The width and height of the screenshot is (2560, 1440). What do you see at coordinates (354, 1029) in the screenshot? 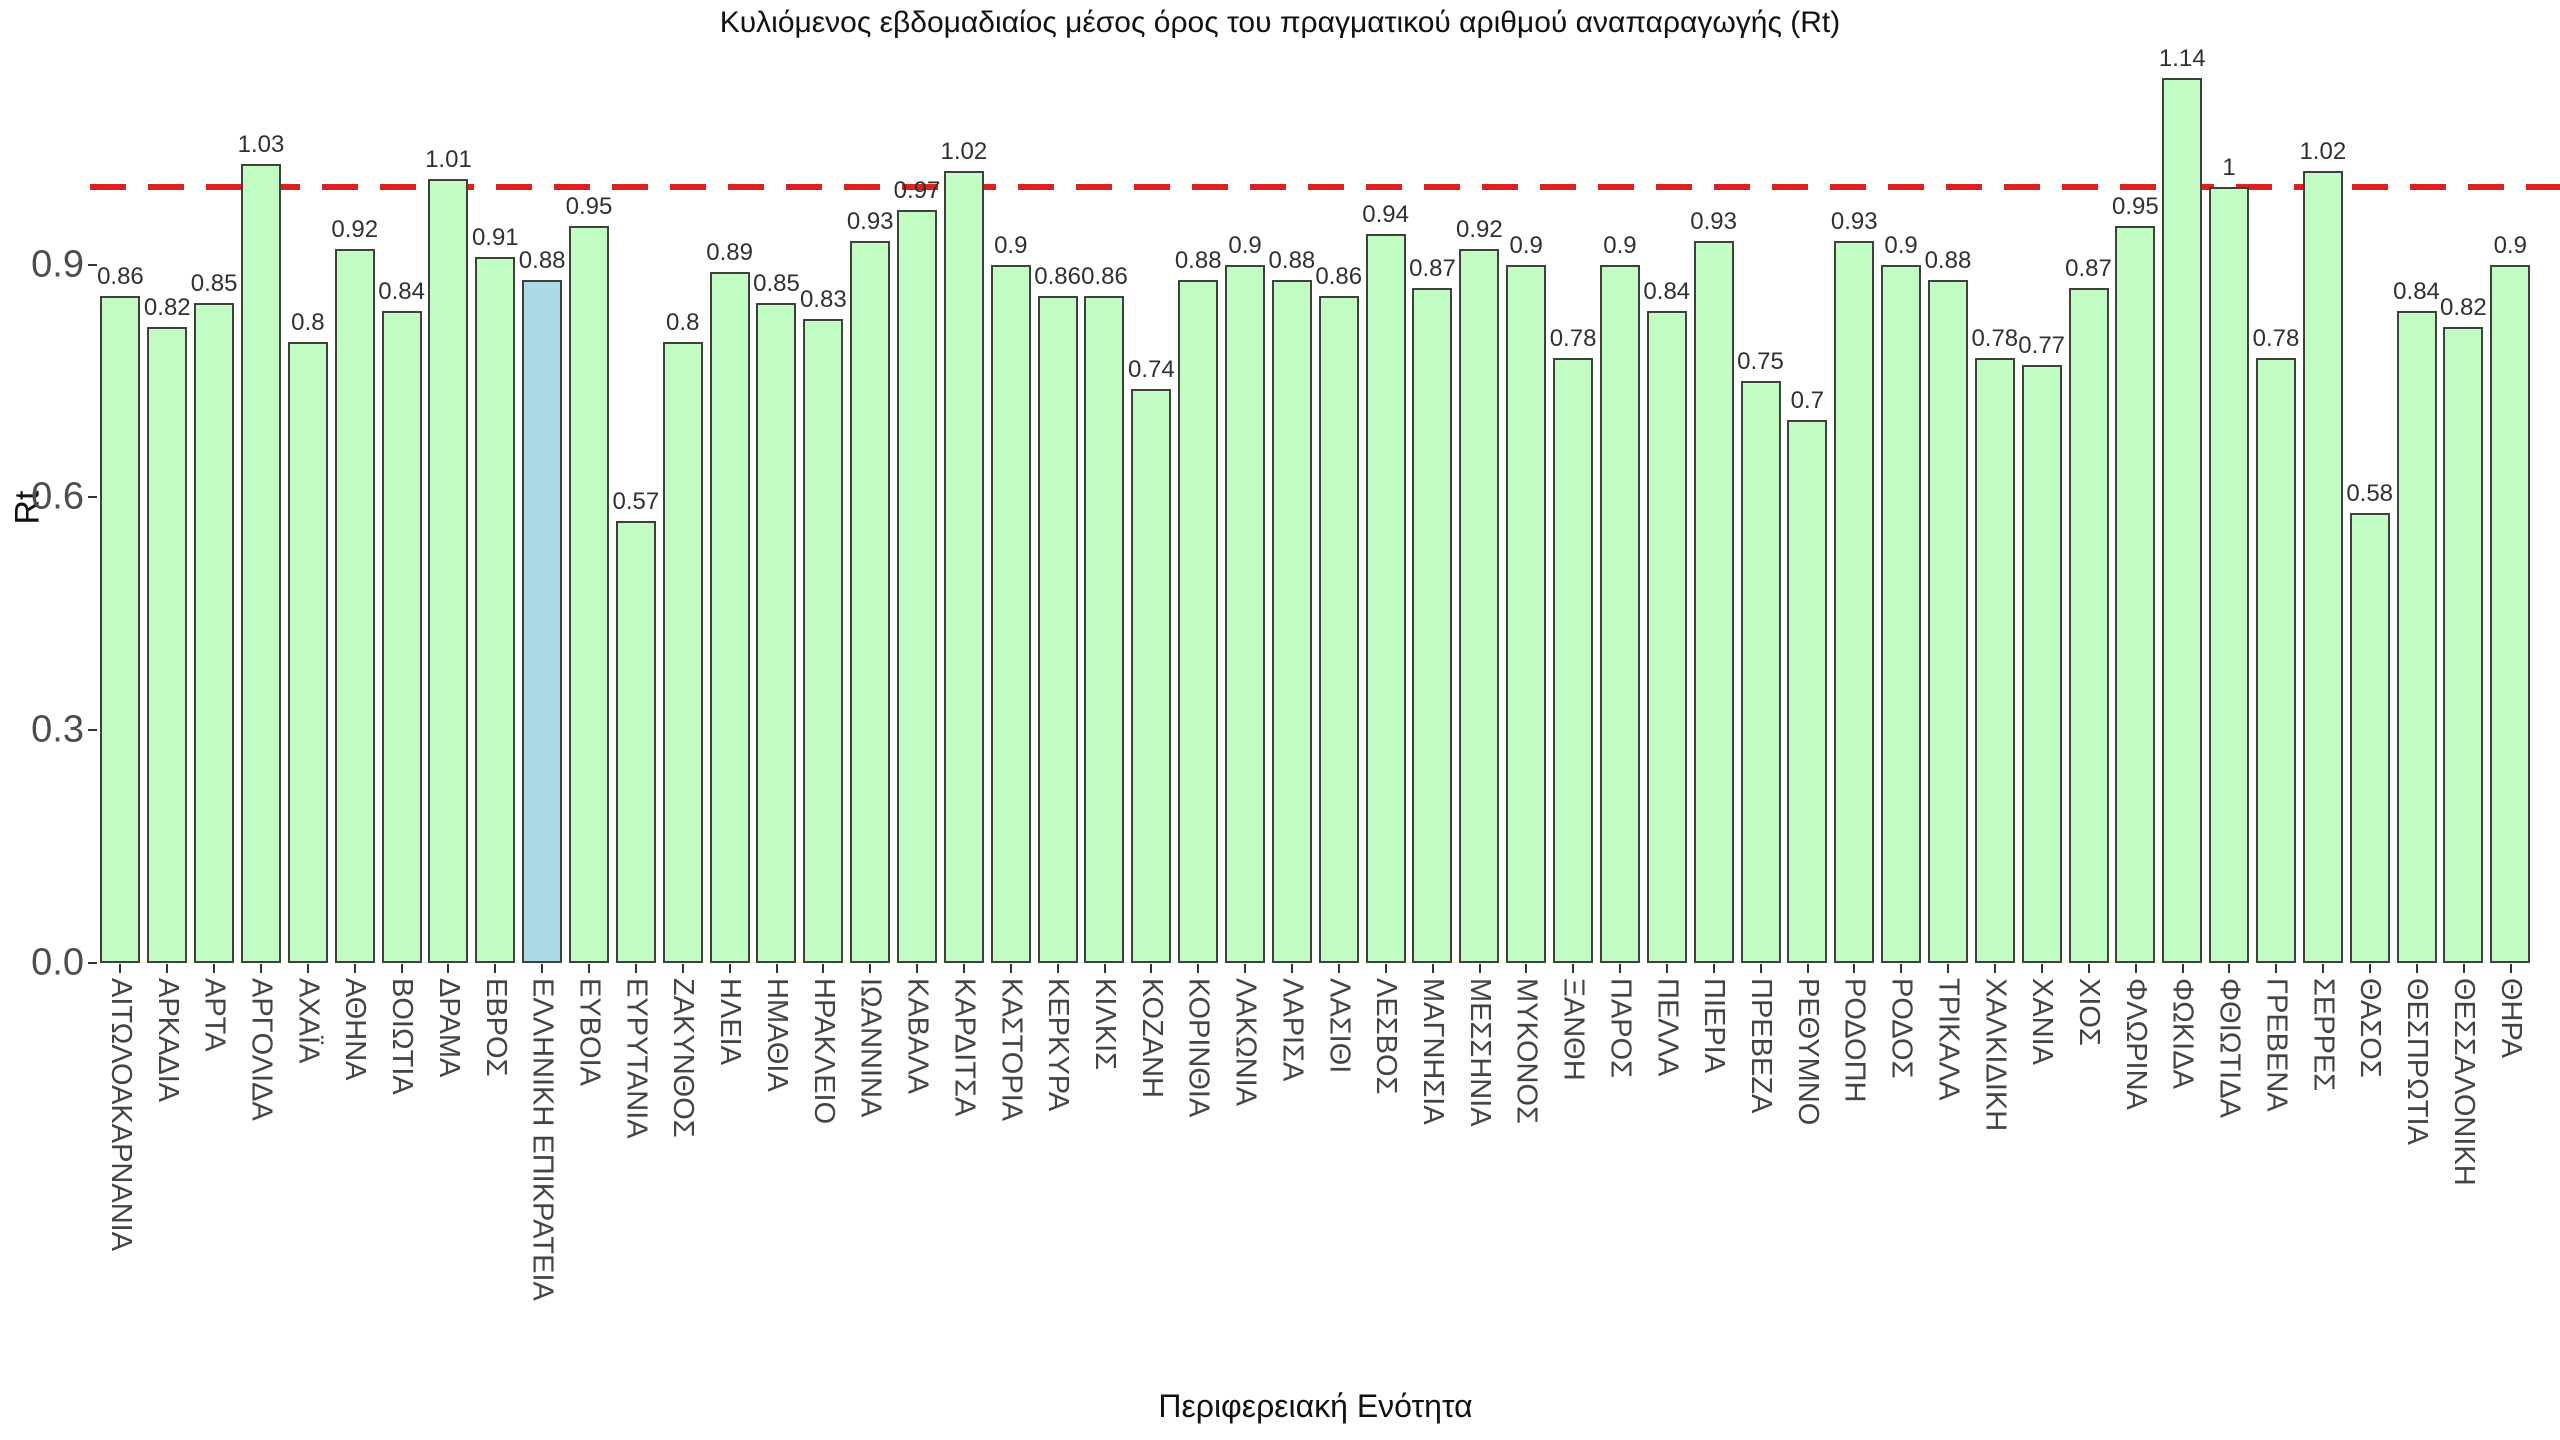
I see `x-label-column: ΑΘΗΝΑ` at bounding box center [354, 1029].